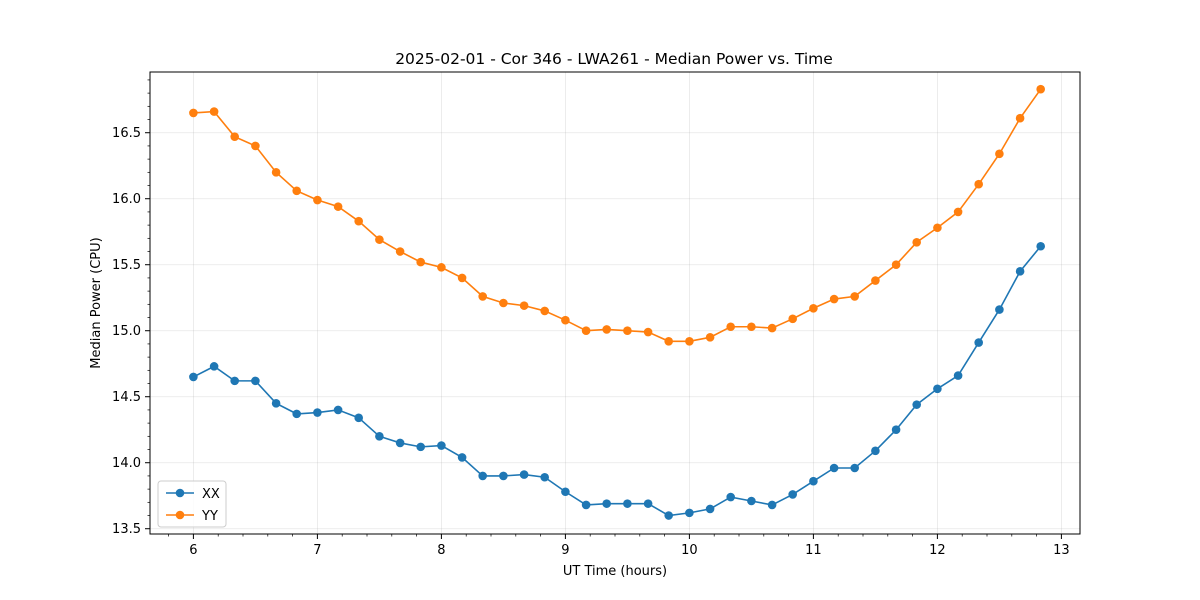 The height and width of the screenshot is (600, 1200). What do you see at coordinates (126, 331) in the screenshot?
I see `y-tick-label: 15.0` at bounding box center [126, 331].